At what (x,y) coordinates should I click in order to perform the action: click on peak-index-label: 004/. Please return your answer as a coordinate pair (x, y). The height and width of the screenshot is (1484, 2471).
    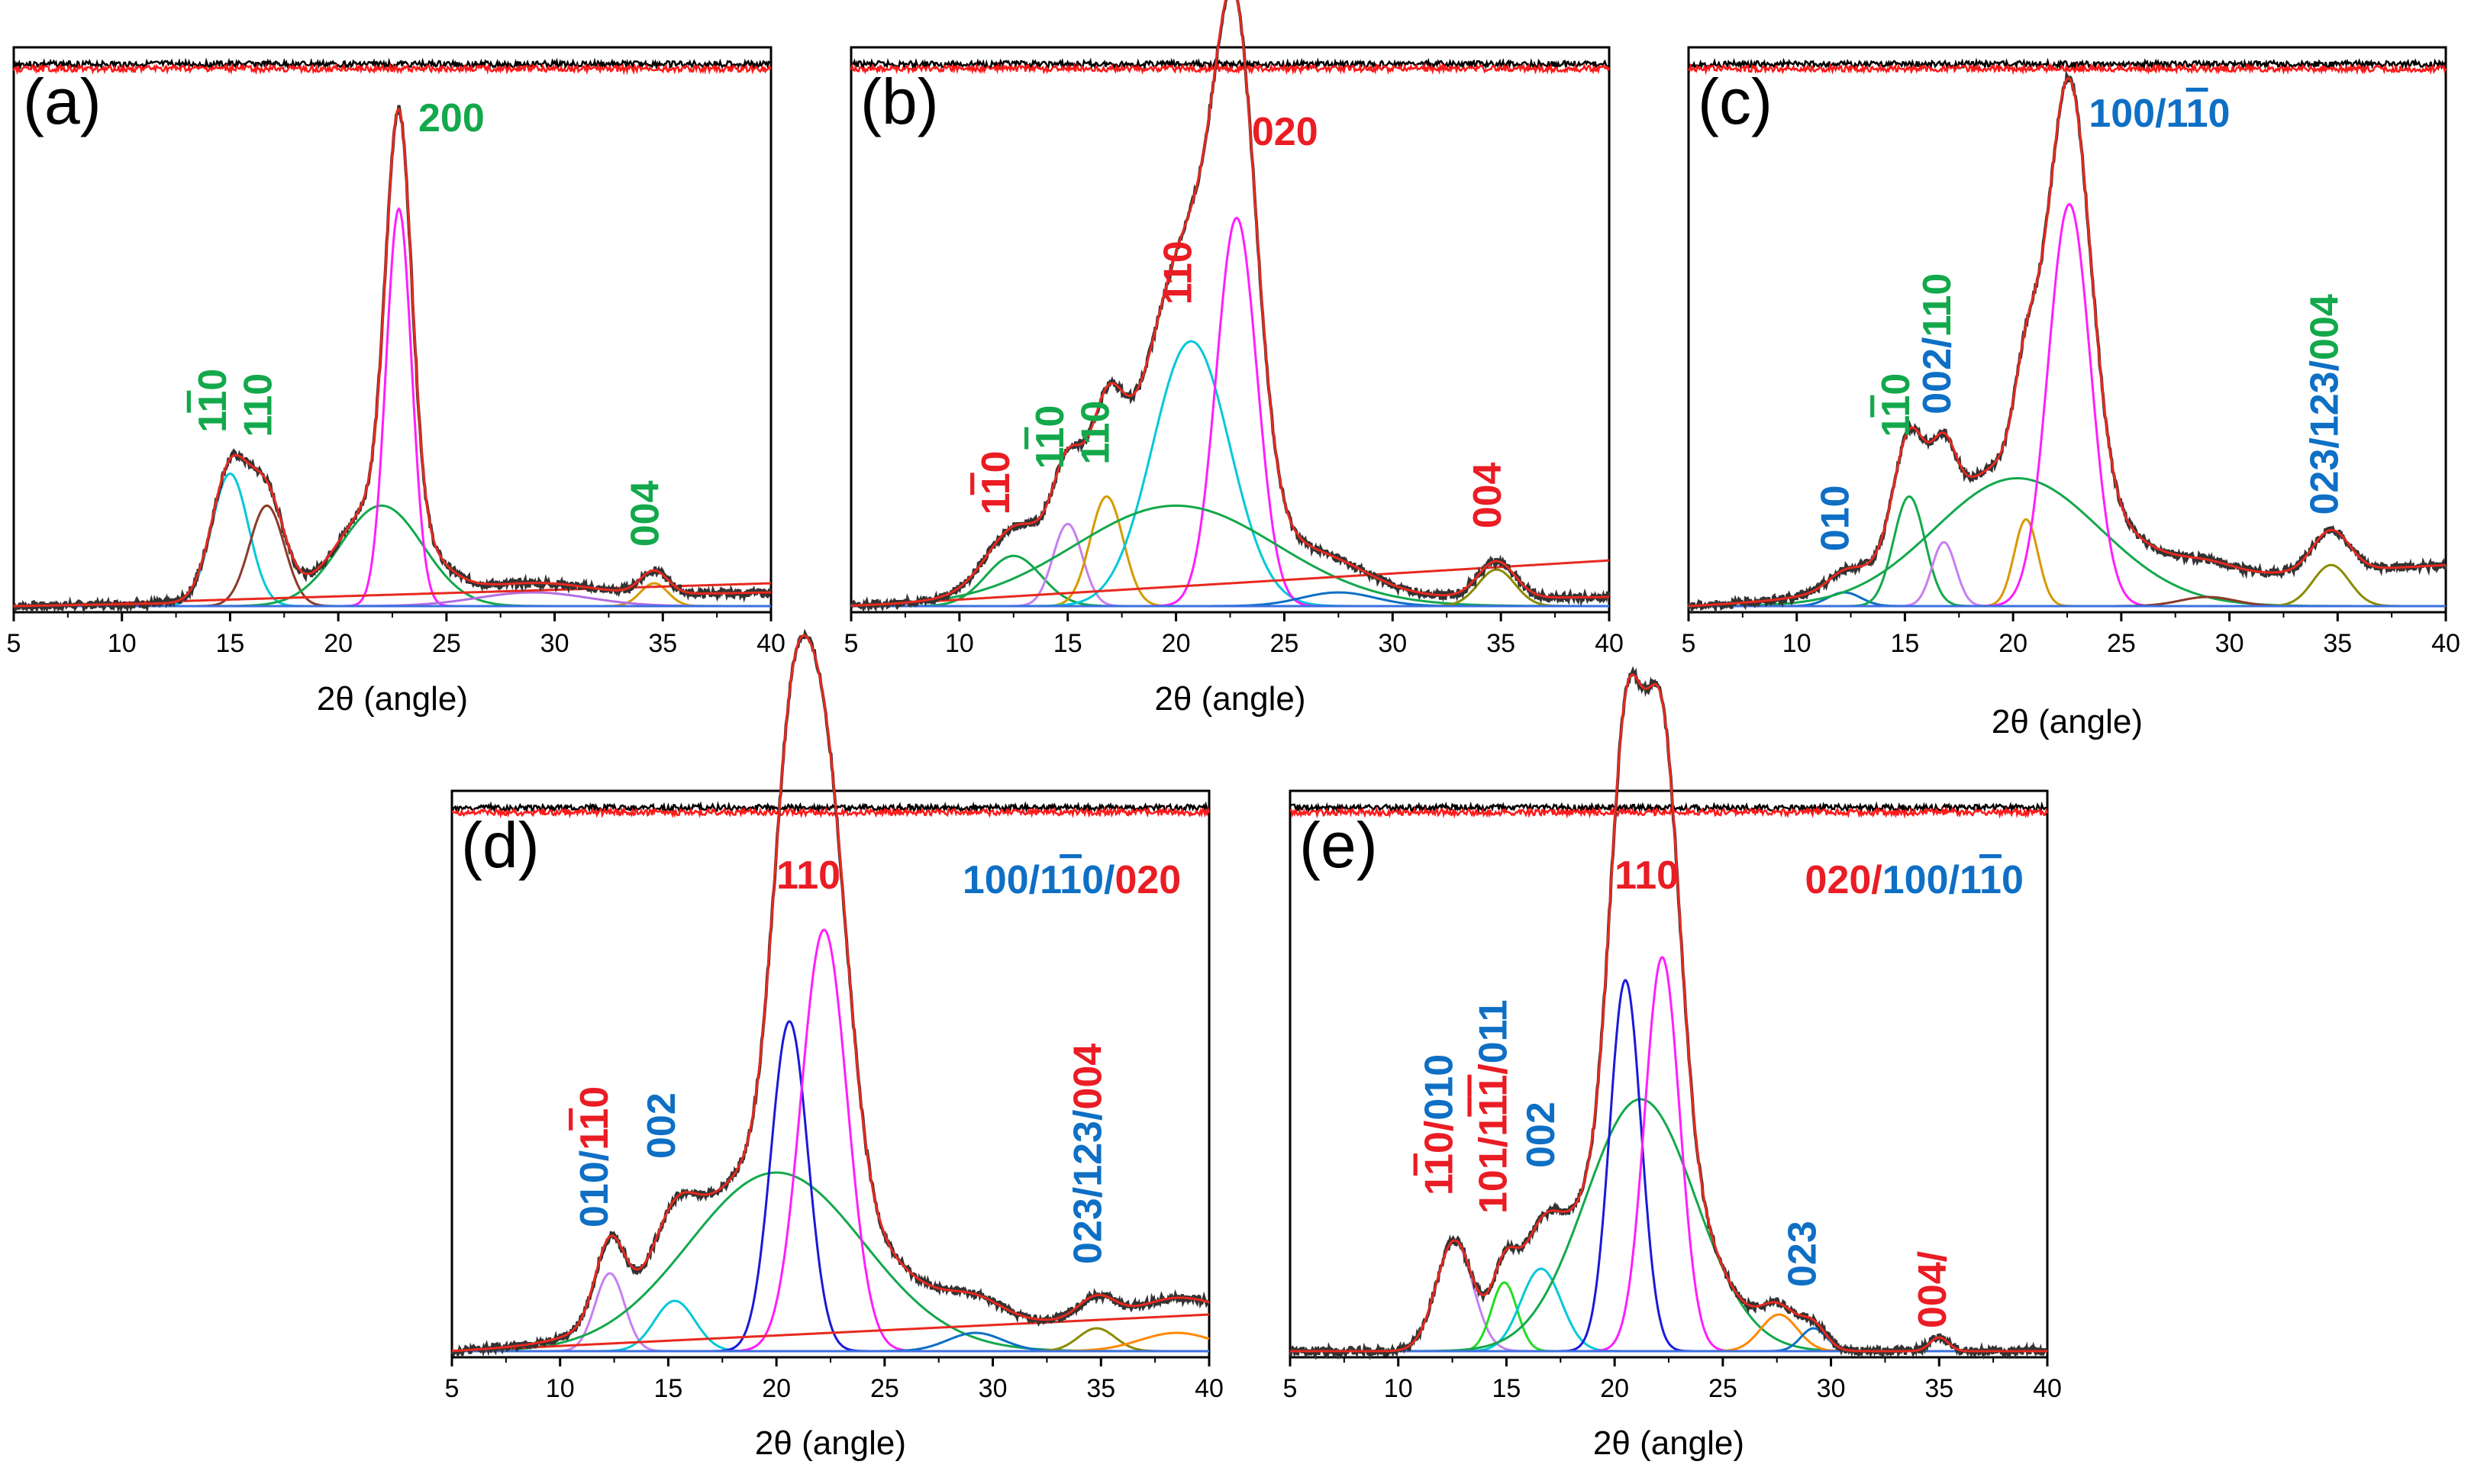
    Looking at the image, I should click on (1933, 1289).